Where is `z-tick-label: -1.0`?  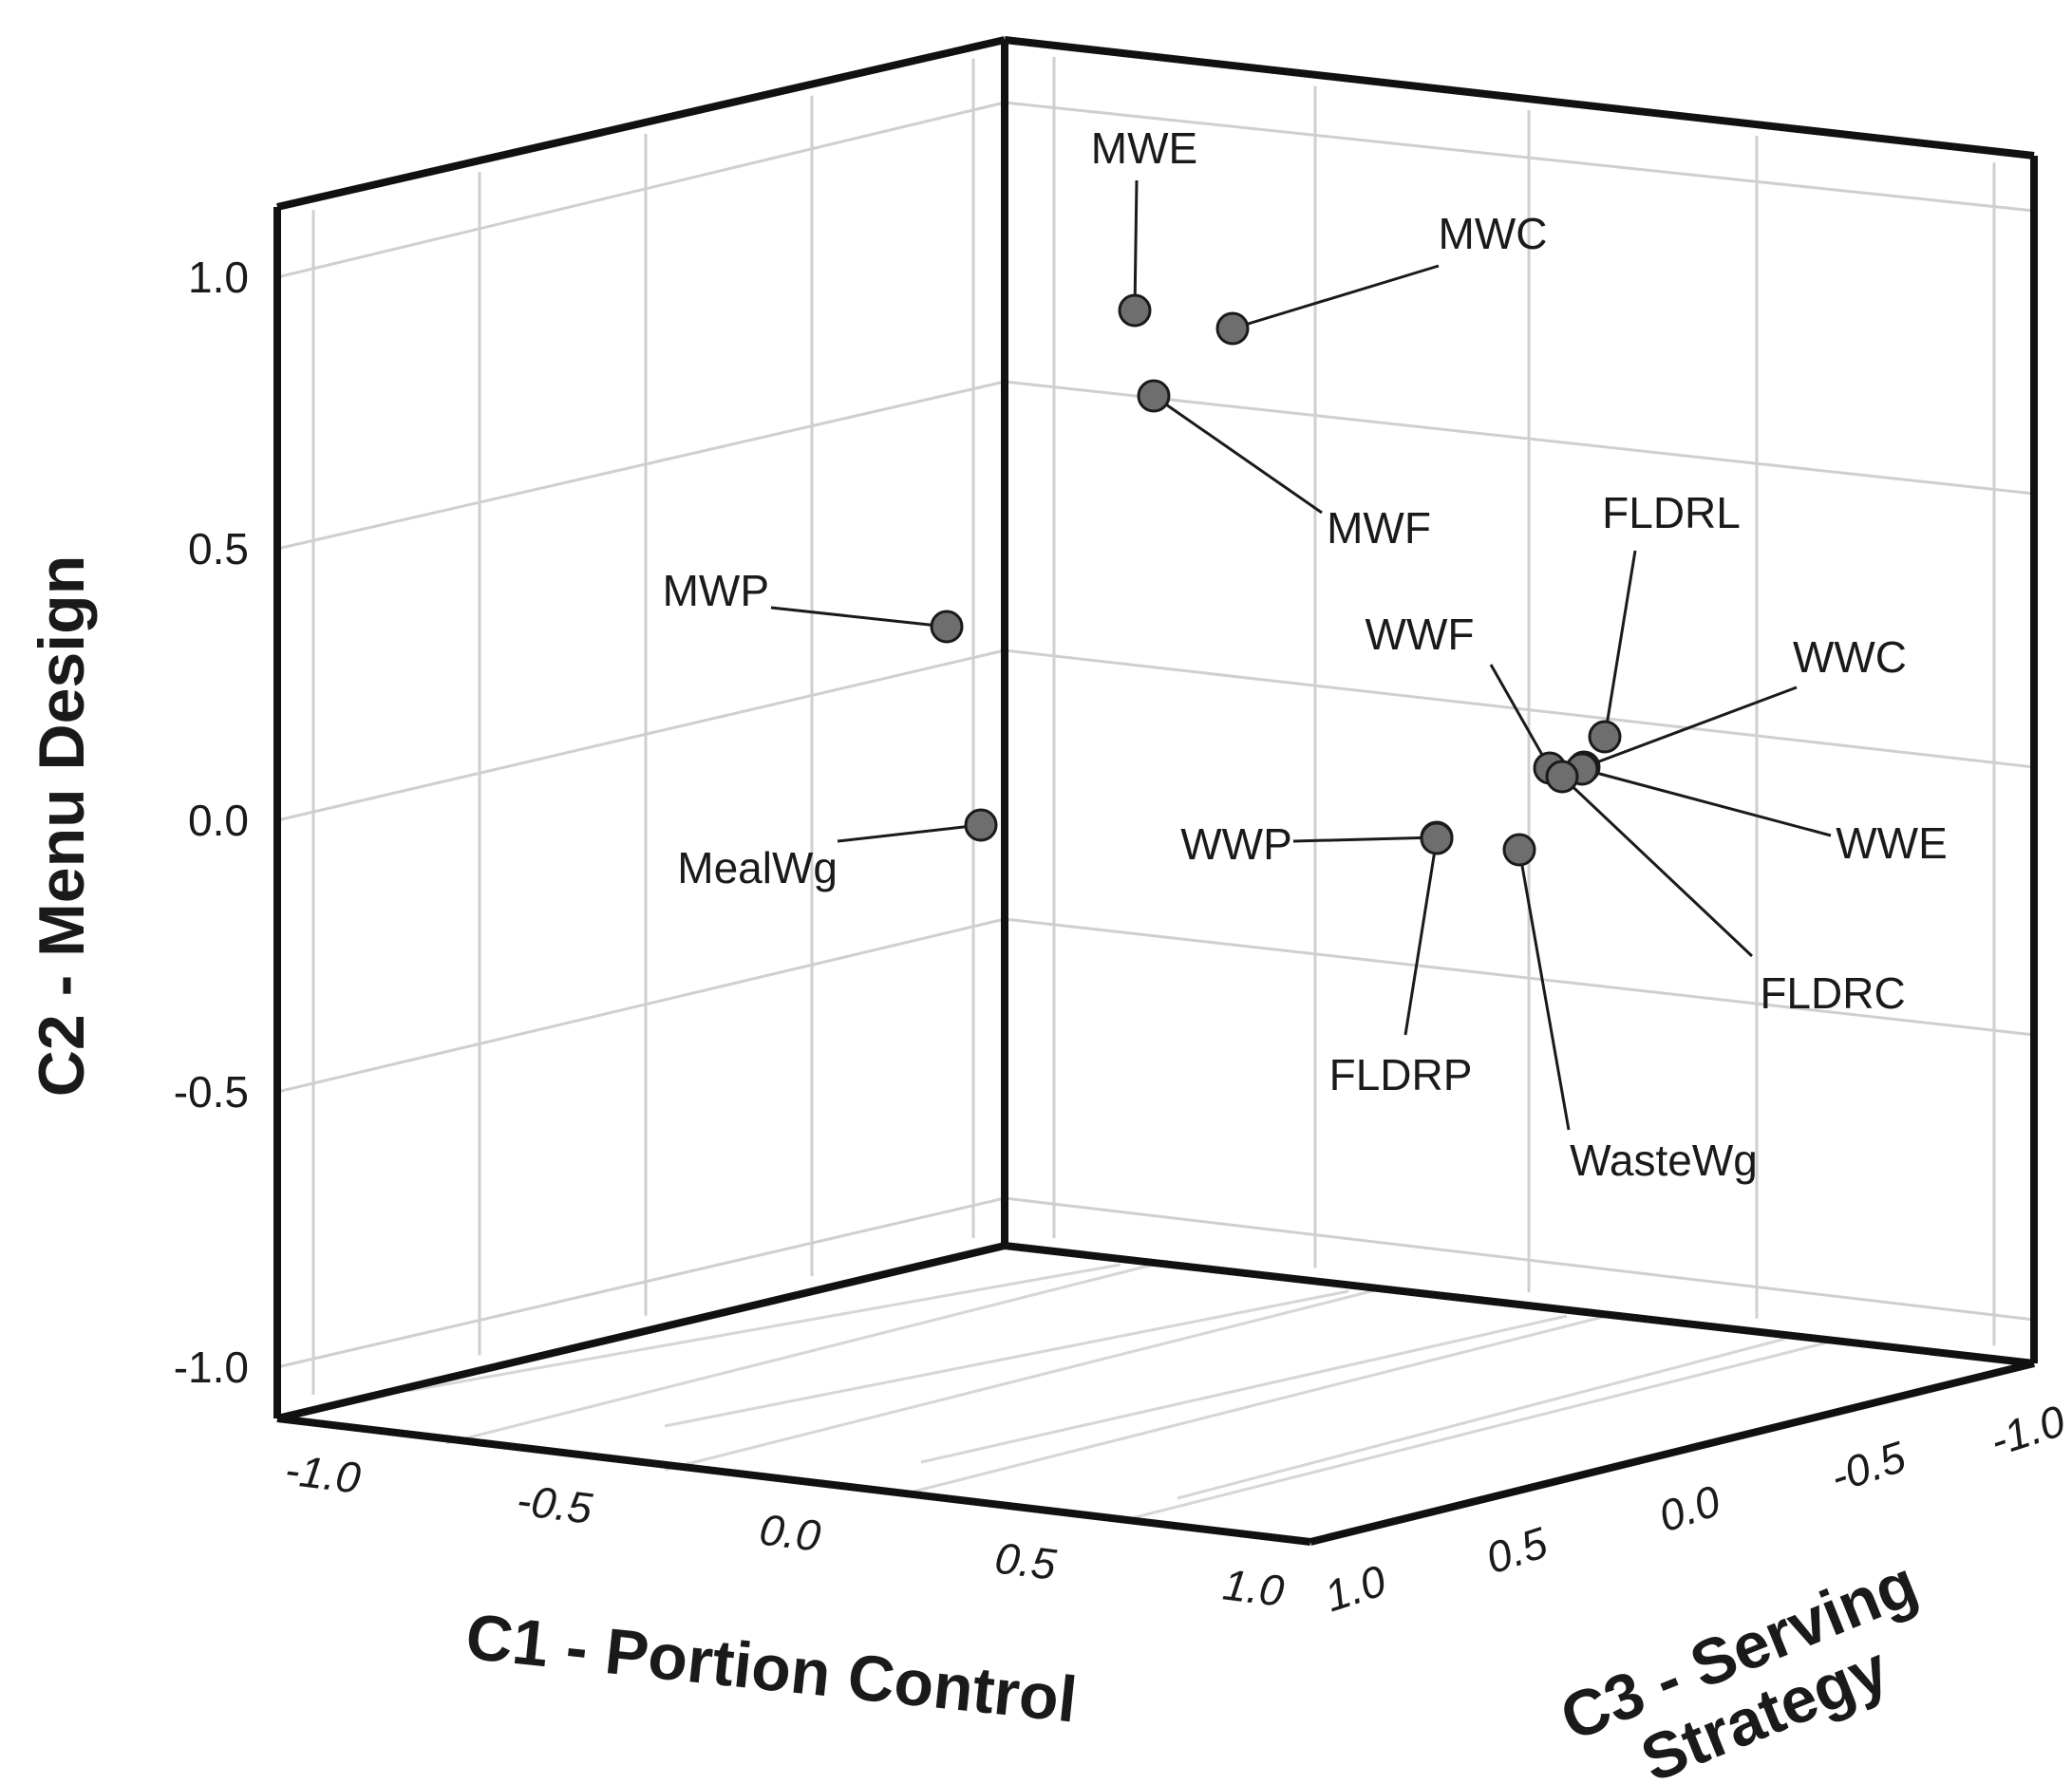
z-tick-label: -1.0 is located at coordinates (2027, 1431).